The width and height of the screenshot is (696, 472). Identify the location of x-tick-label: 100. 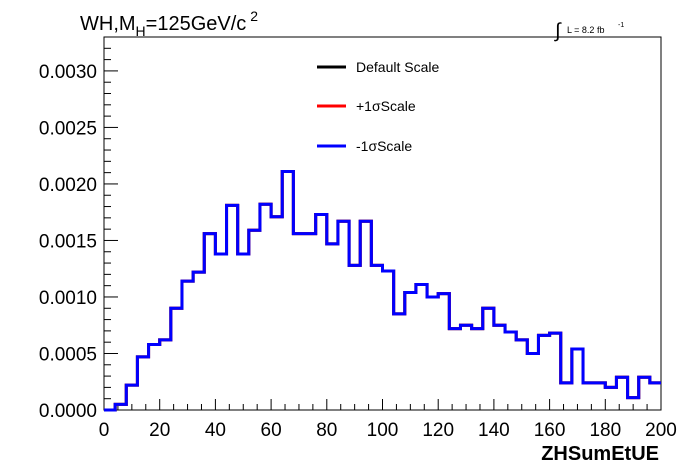
(383, 430).